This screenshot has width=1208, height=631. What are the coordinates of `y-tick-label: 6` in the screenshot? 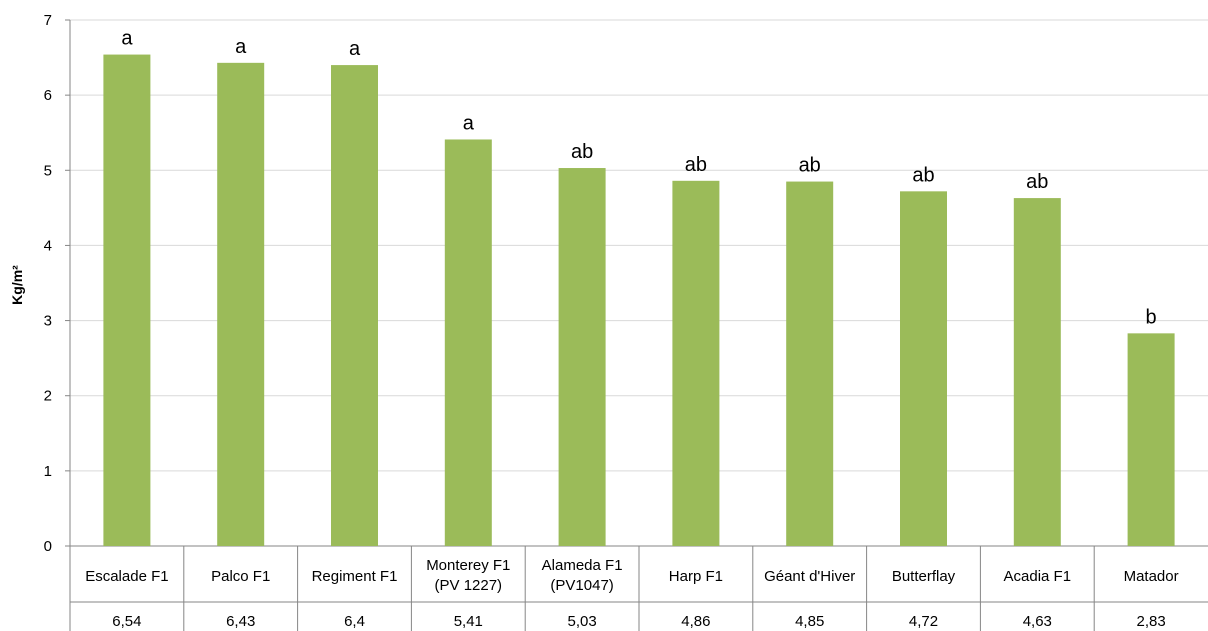 It's located at (48, 95).